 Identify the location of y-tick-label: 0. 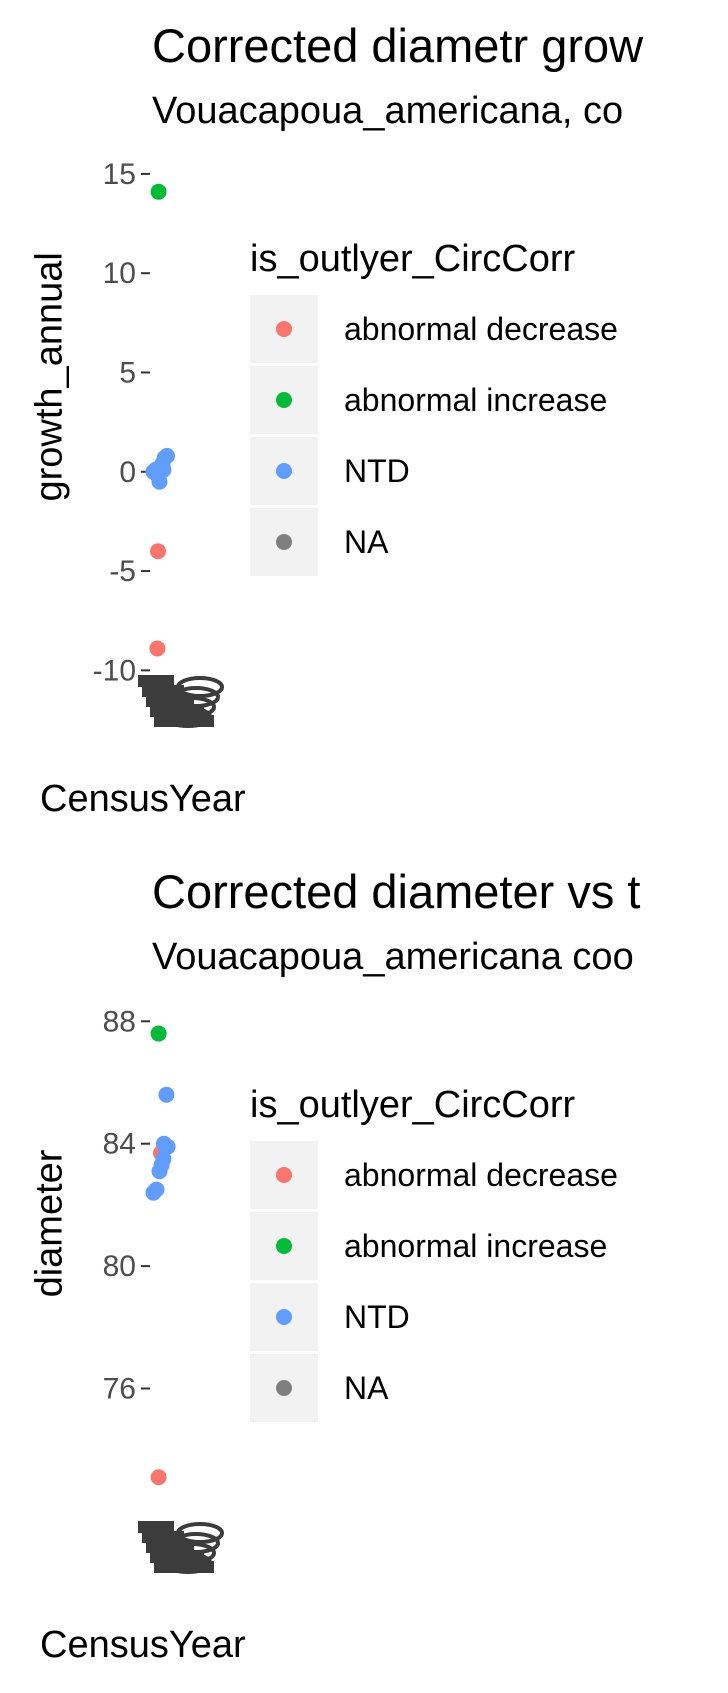
(127, 472).